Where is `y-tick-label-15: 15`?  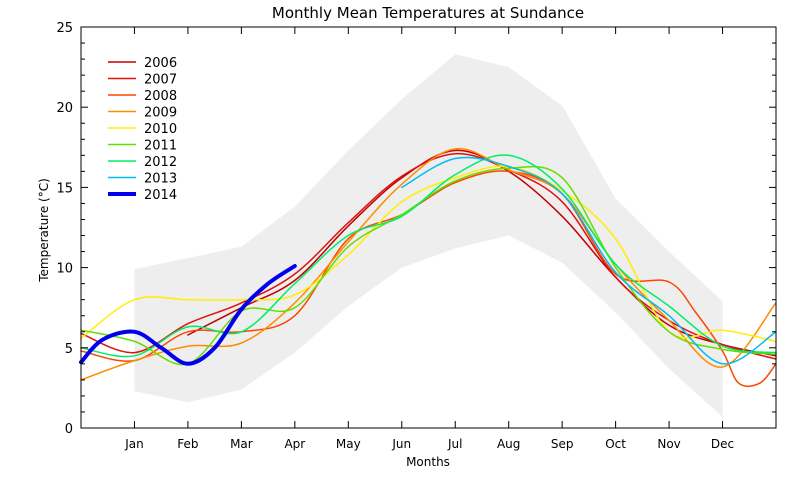
y-tick-label-15: 15 is located at coordinates (64, 188).